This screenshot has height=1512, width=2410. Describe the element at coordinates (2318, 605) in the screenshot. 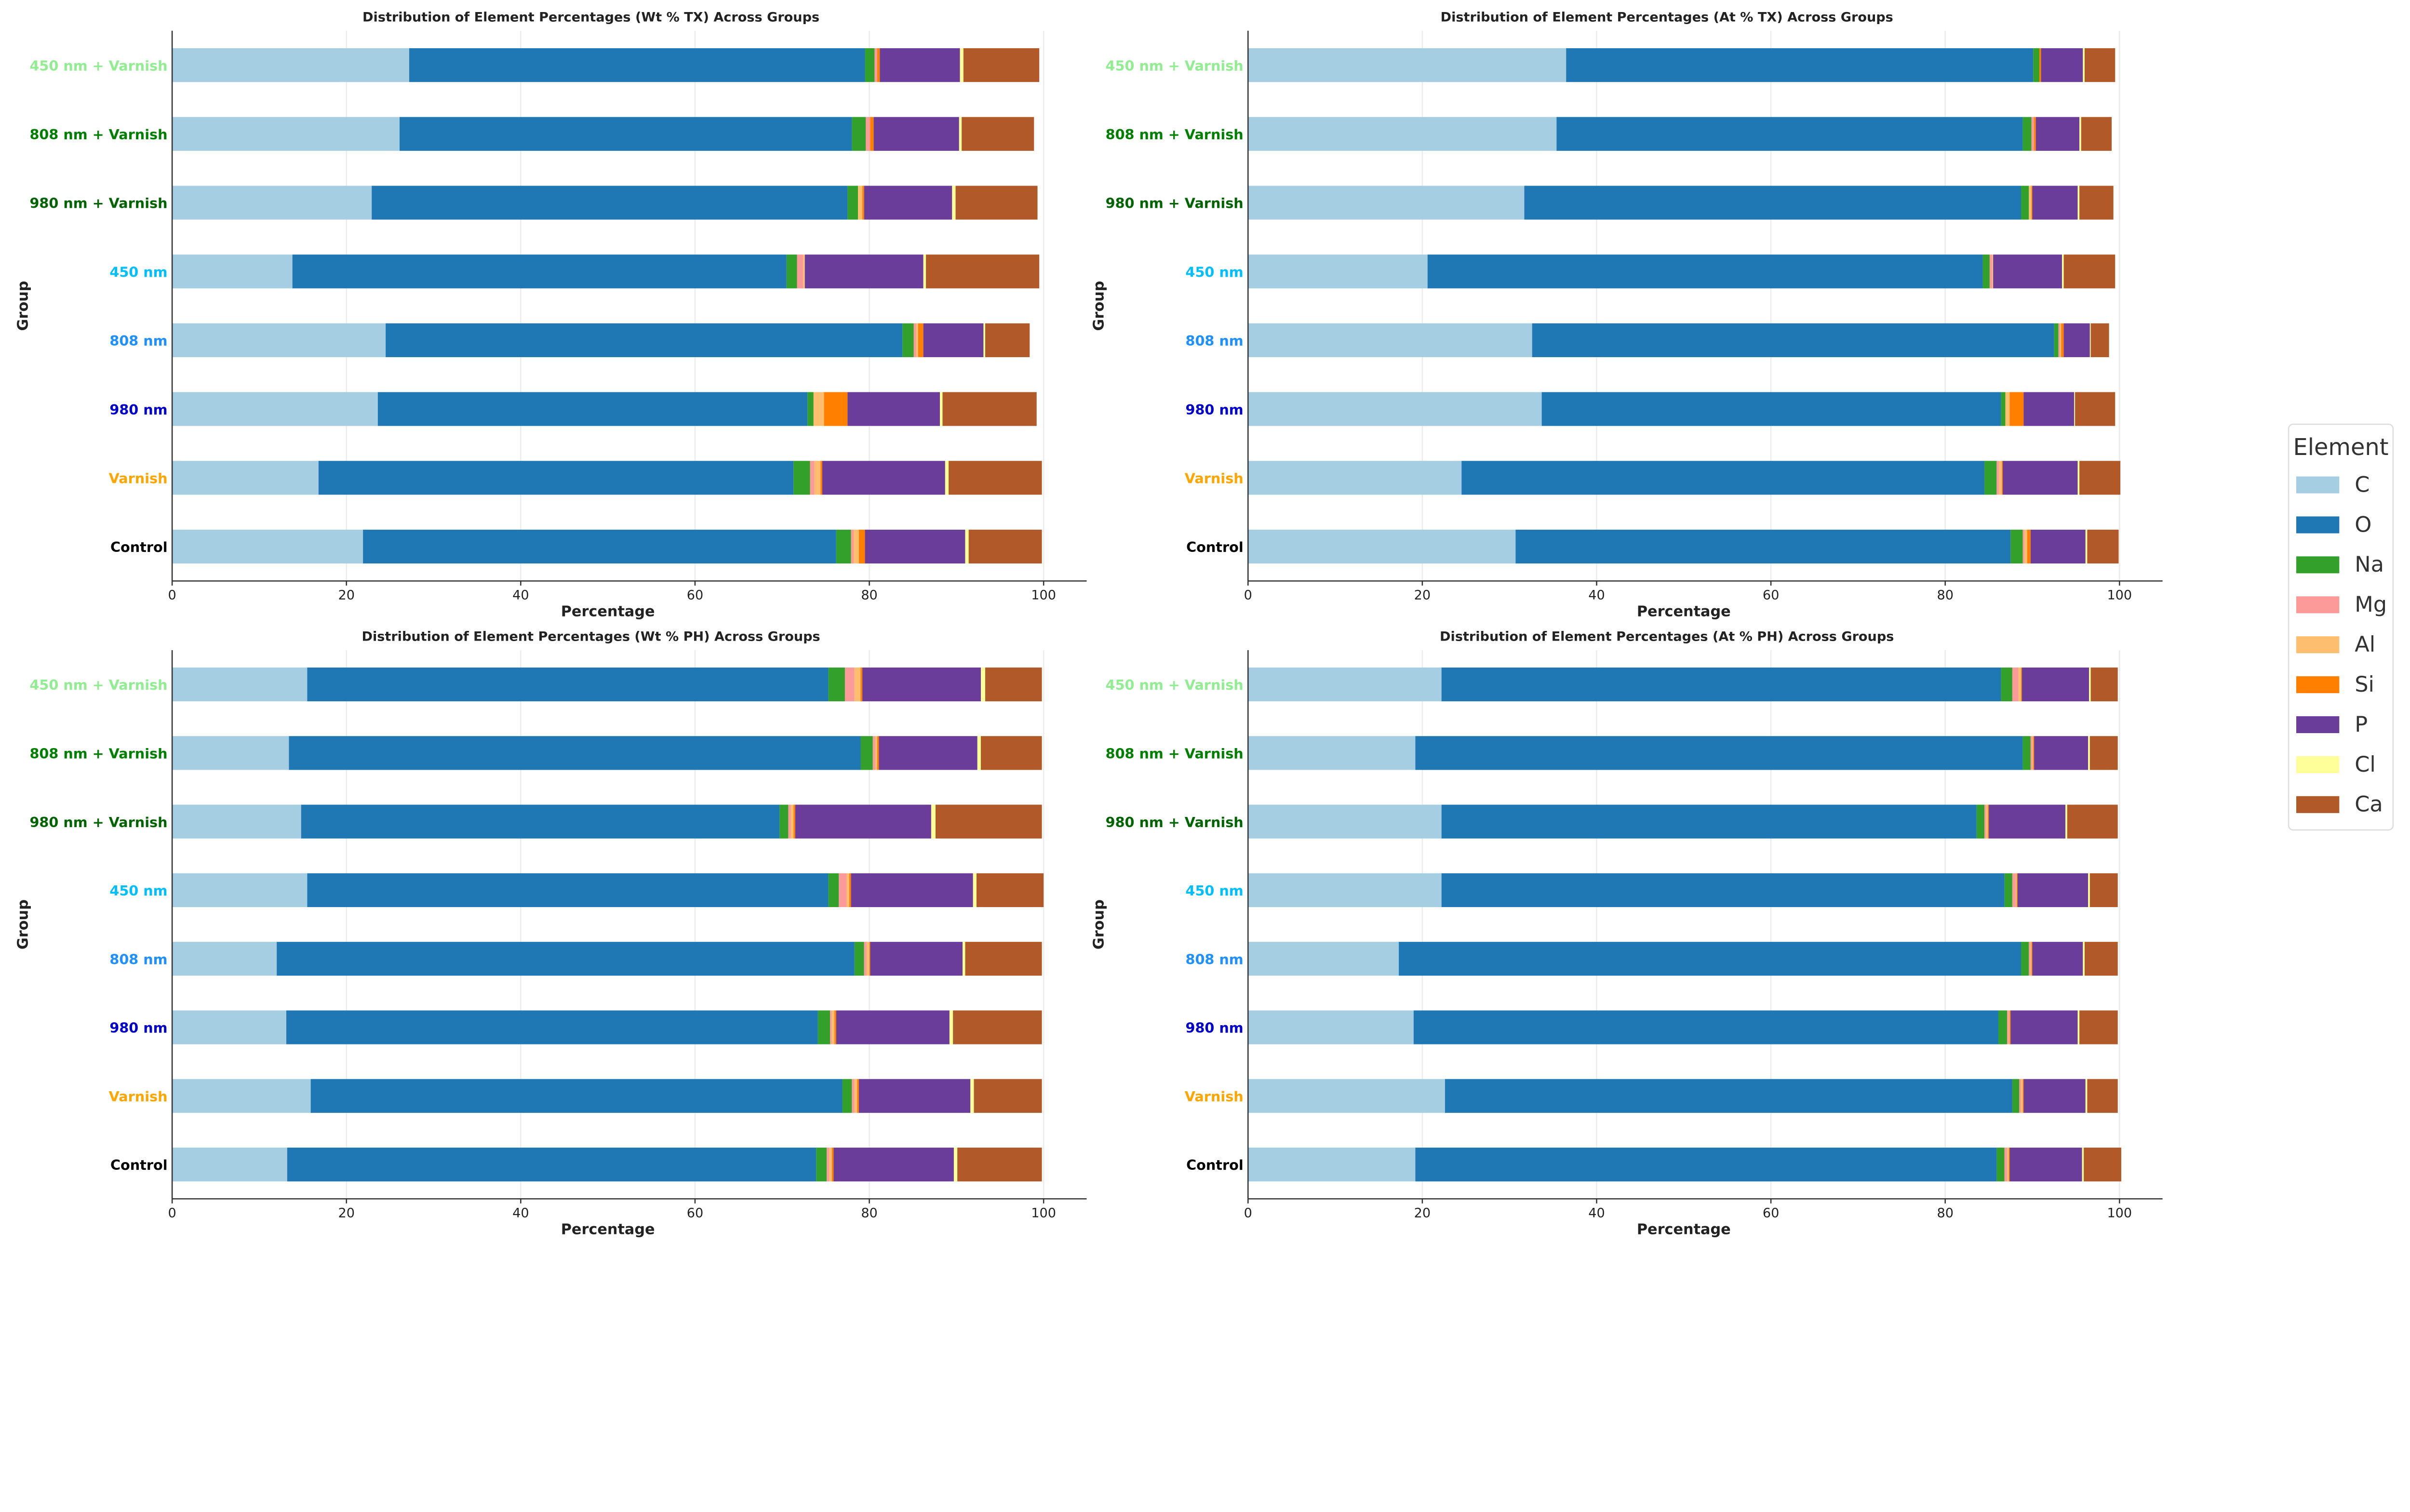

I see `legend-swatch-Mg` at that location.